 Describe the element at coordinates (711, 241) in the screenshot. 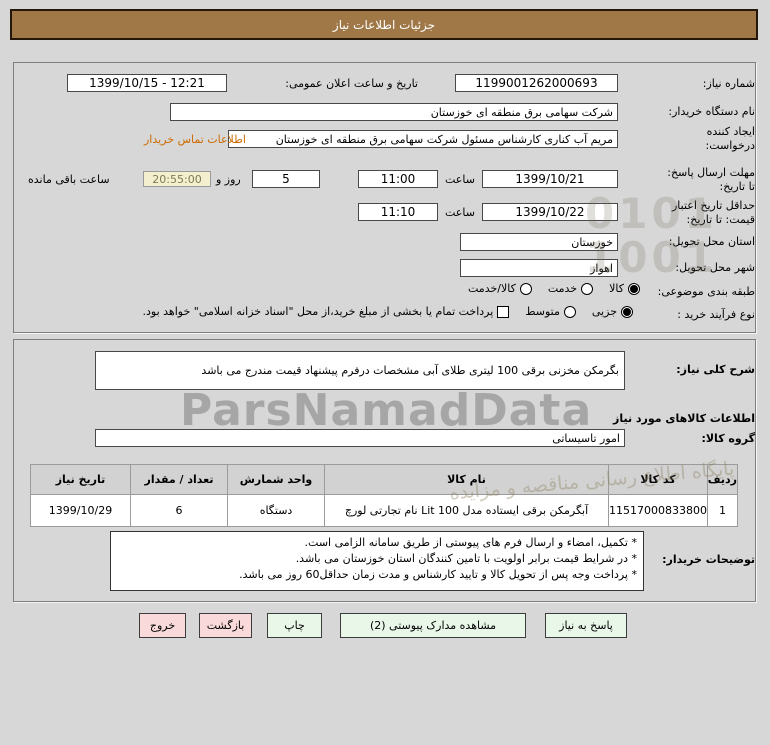

I see `province-label: استان محل تحویل:` at that location.